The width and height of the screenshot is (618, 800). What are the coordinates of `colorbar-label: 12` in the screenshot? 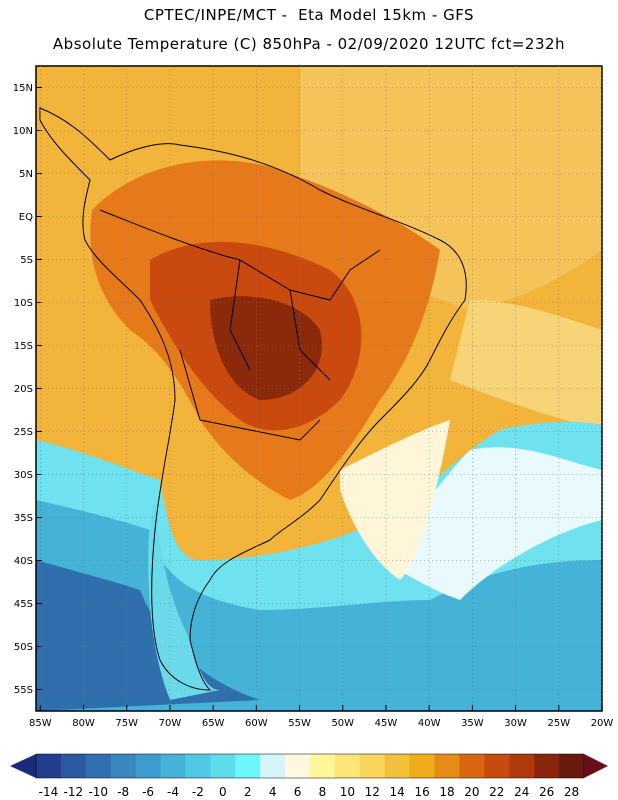 It's located at (372, 792).